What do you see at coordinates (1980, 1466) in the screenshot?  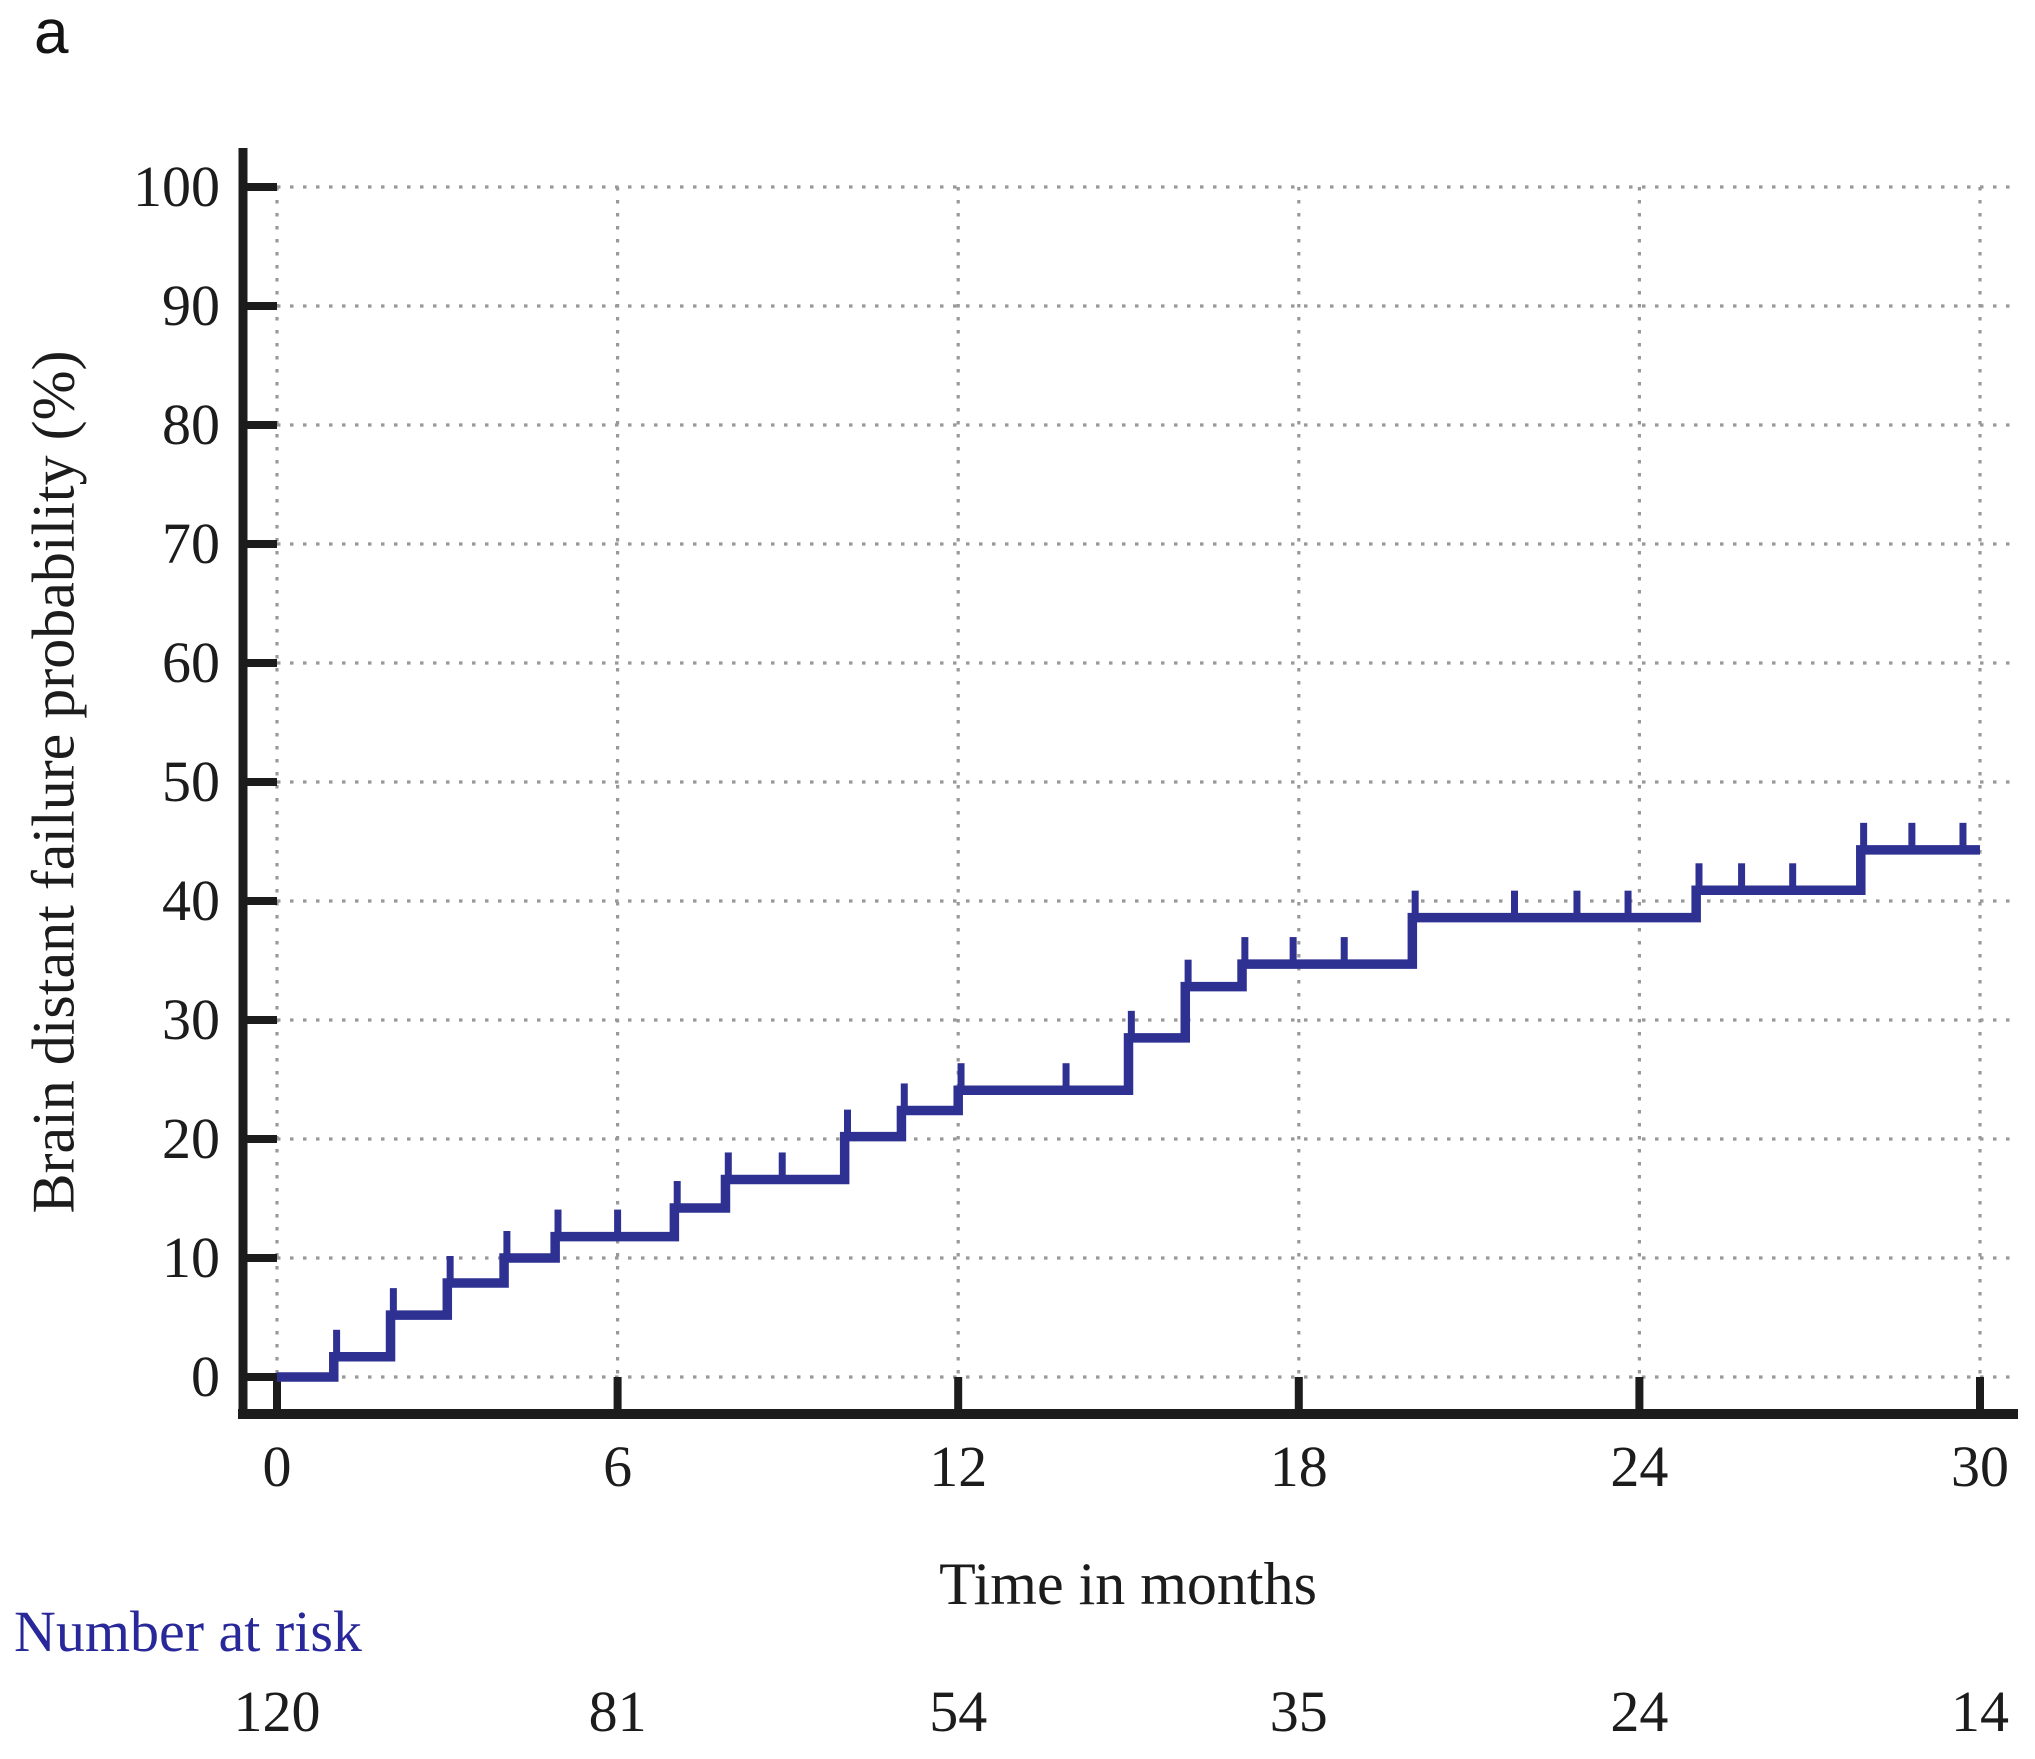 I see `x-tick-label: 30` at bounding box center [1980, 1466].